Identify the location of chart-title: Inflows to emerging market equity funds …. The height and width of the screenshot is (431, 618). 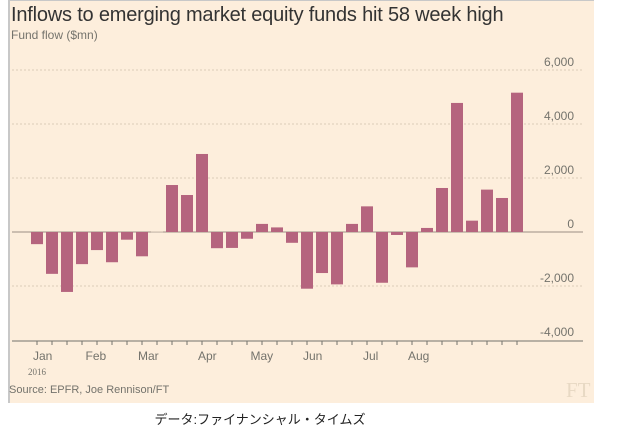
(257, 15).